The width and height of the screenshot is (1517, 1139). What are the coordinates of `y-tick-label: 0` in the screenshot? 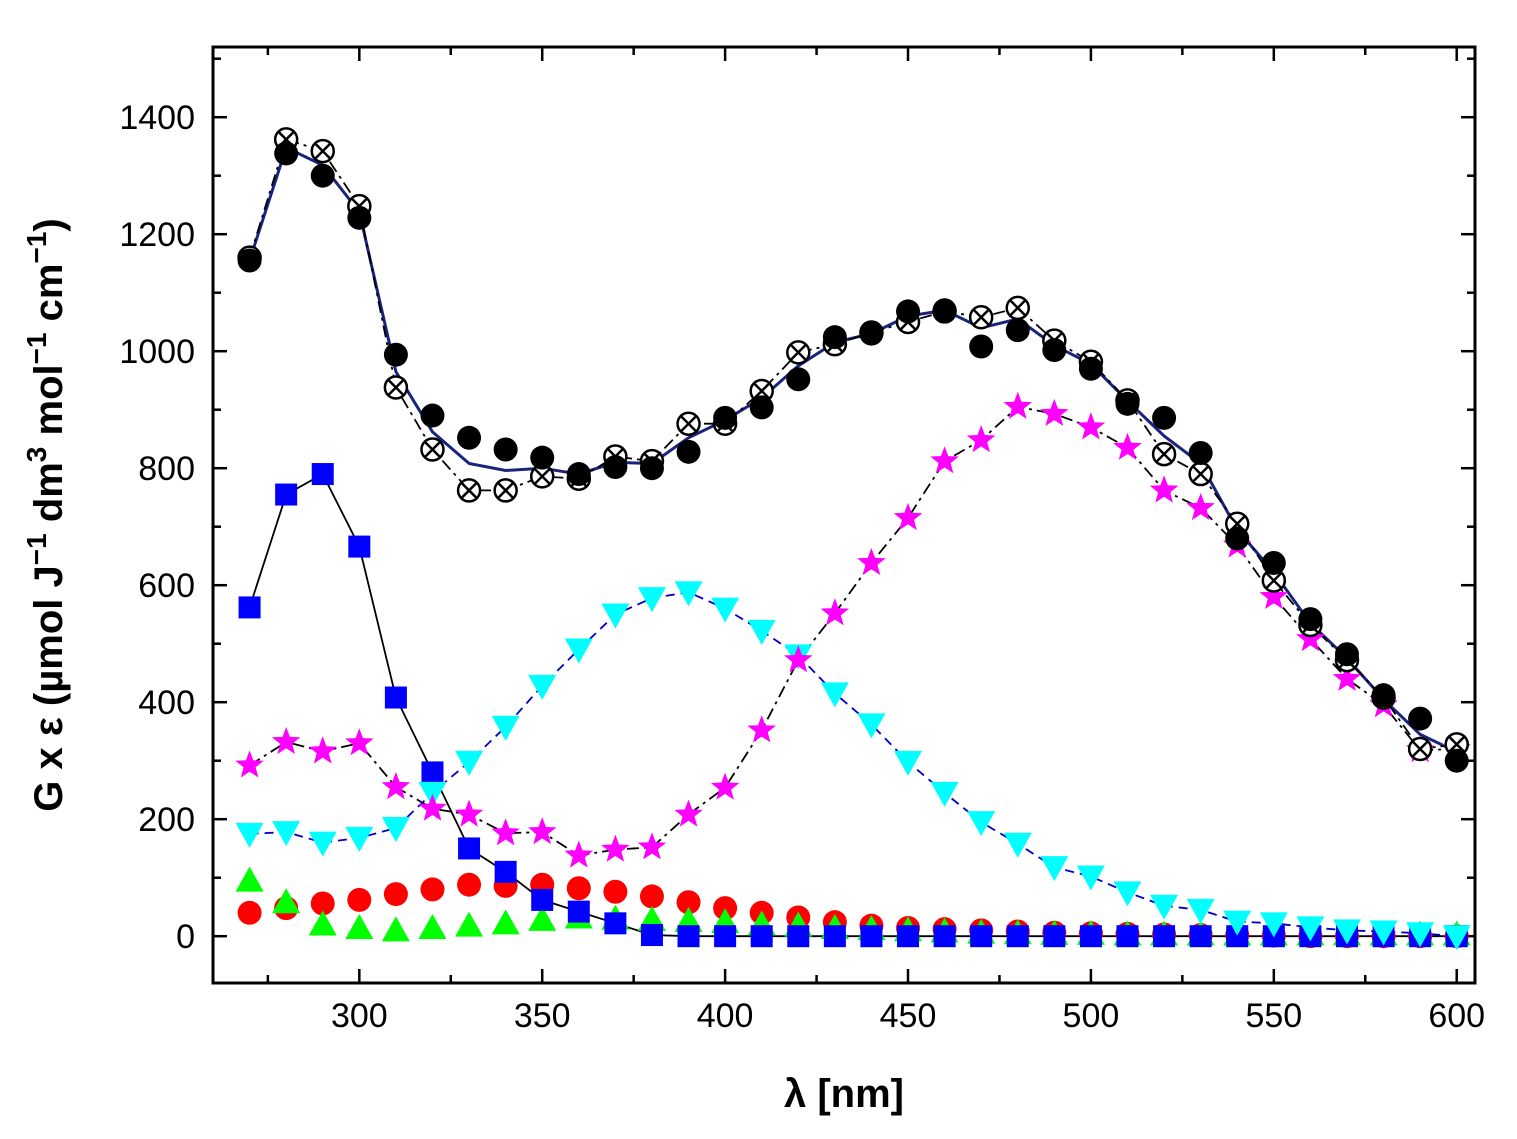 It's located at (185, 937).